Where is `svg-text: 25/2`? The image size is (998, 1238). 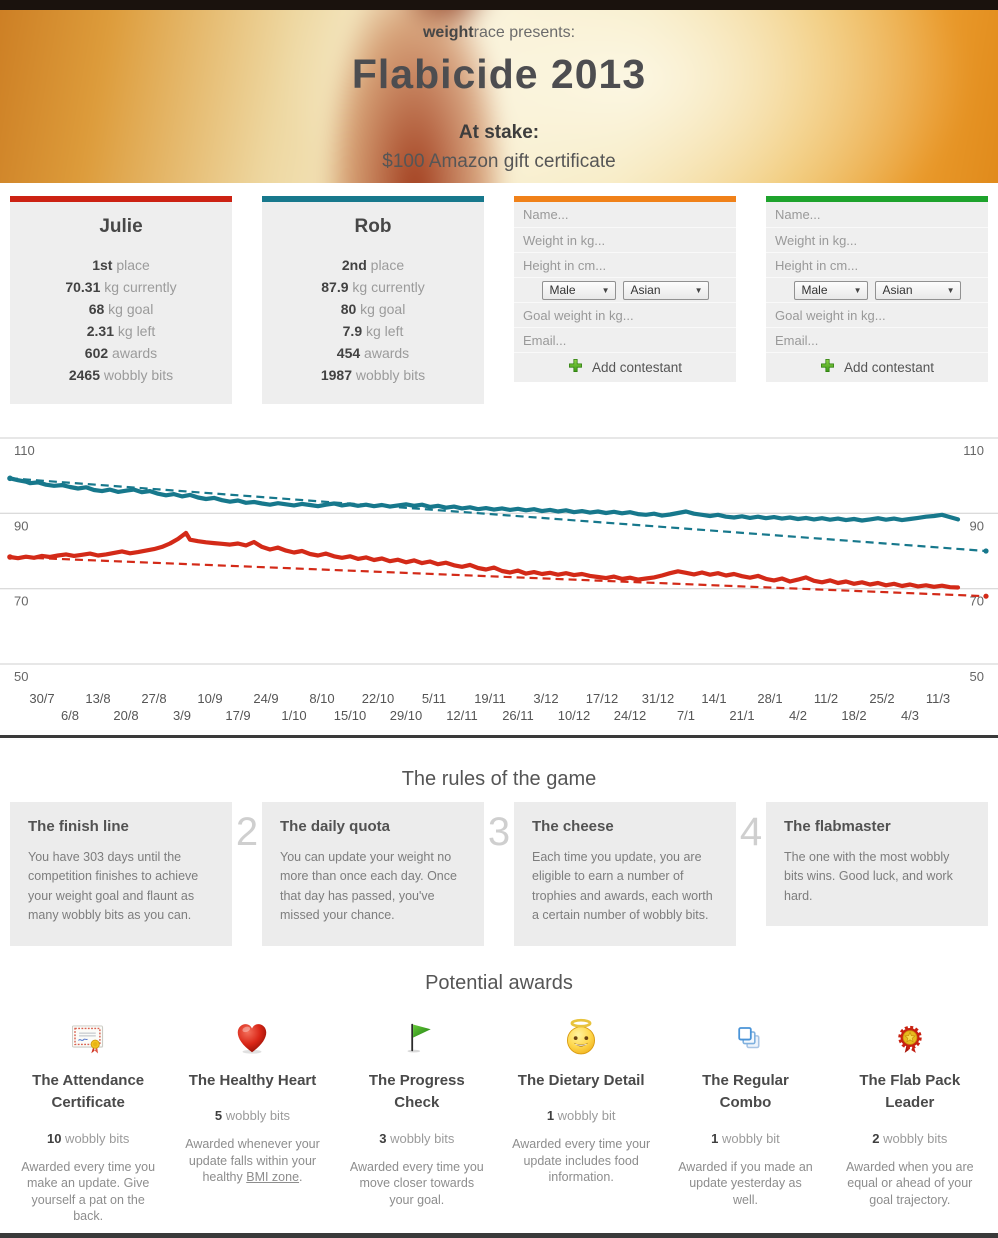 svg-text: 25/2 is located at coordinates (881, 698).